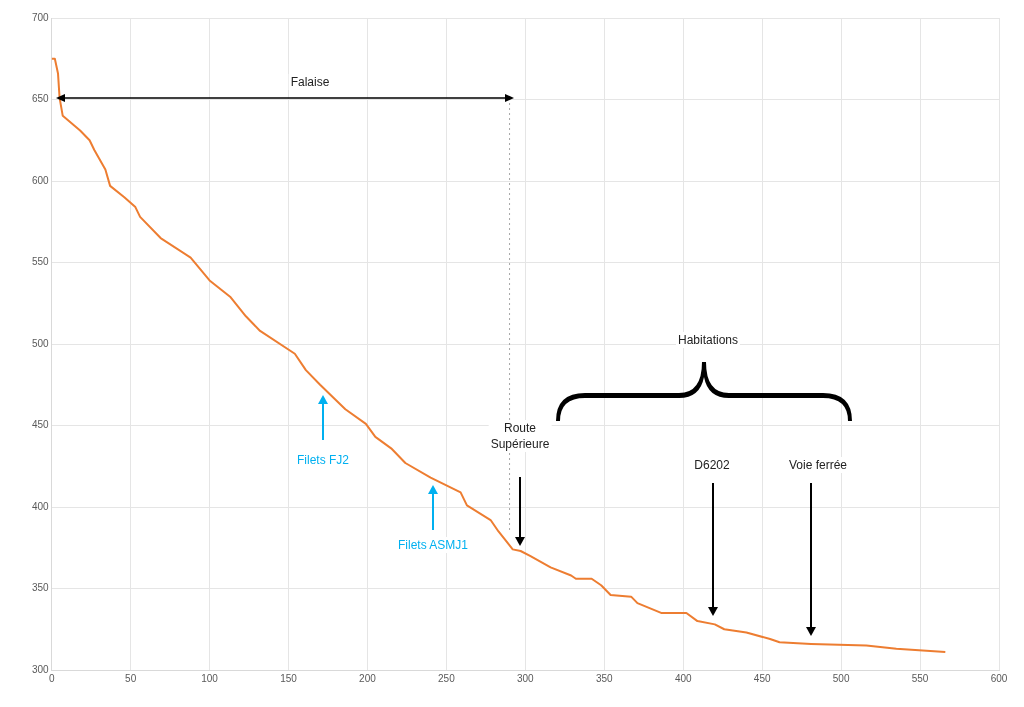 This screenshot has height=707, width=1024. What do you see at coordinates (41, 343) in the screenshot?
I see `y-tick-label: 500` at bounding box center [41, 343].